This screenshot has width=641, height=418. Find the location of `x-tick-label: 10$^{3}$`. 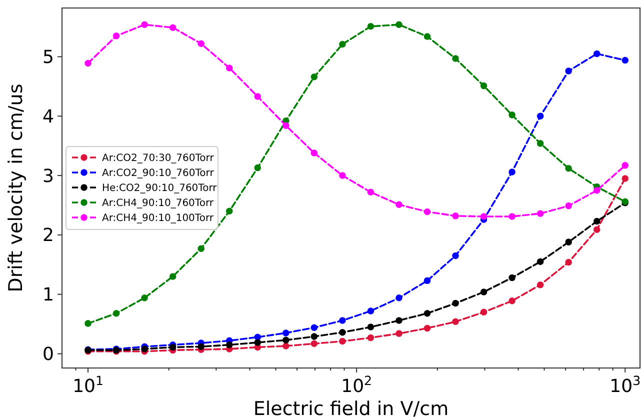

x-tick-label: 10$^{3}$ is located at coordinates (625, 384).